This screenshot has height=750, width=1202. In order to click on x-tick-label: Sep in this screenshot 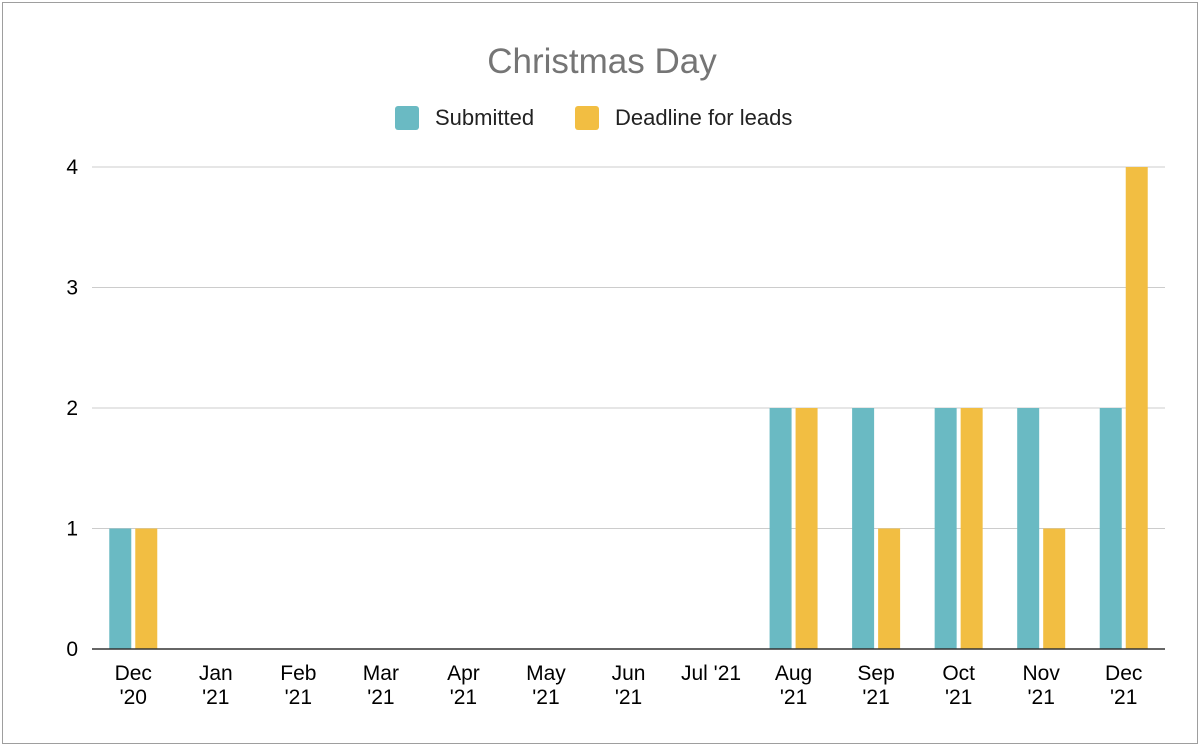, I will do `click(875, 673)`.